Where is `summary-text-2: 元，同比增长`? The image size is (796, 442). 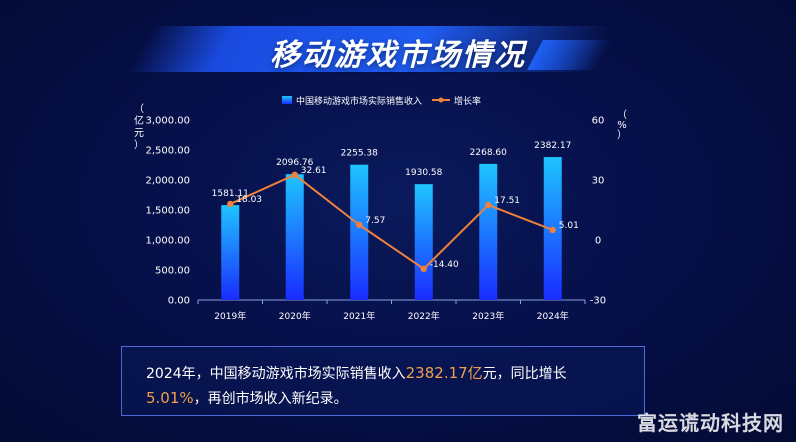 summary-text-2: 元，同比增长 is located at coordinates (524, 374).